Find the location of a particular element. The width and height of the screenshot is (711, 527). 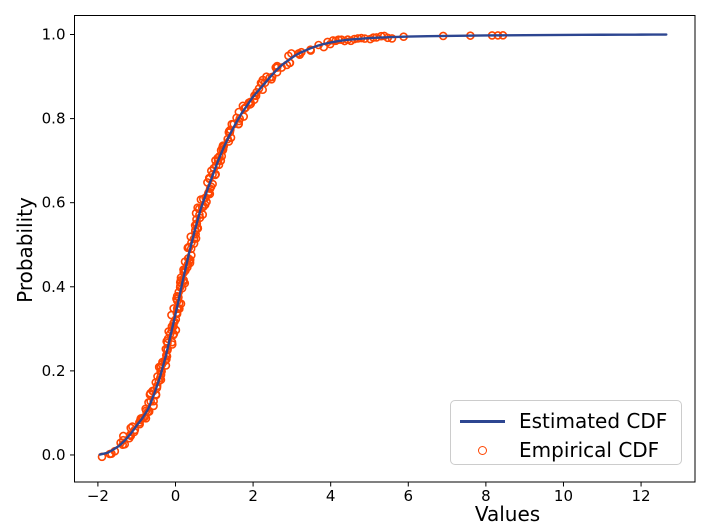

x-tick-label: 6 is located at coordinates (409, 496).